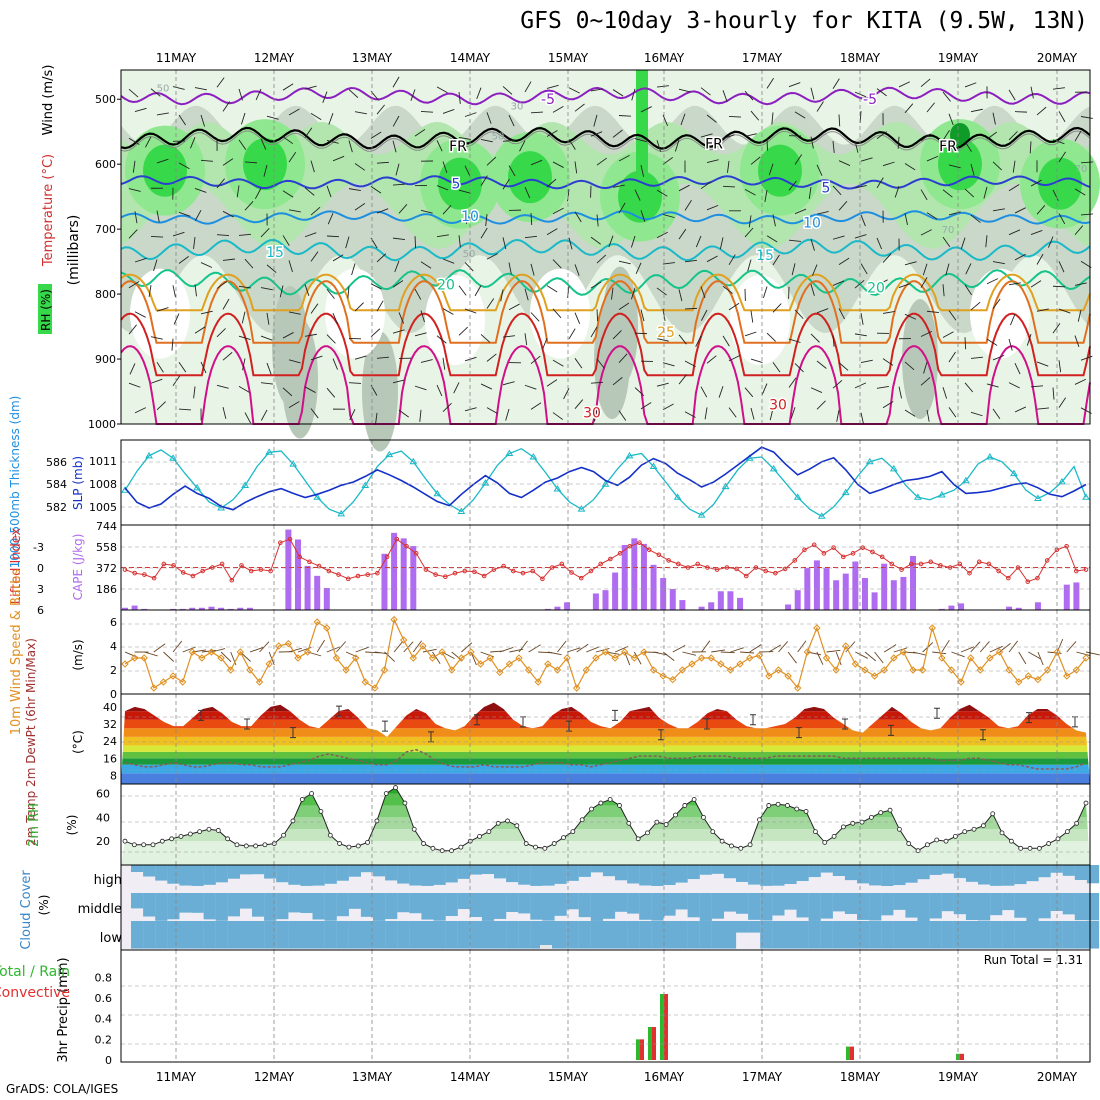 The width and height of the screenshot is (1100, 1100). Describe the element at coordinates (103, 484) in the screenshot. I see `slp-tick: 1008` at that location.